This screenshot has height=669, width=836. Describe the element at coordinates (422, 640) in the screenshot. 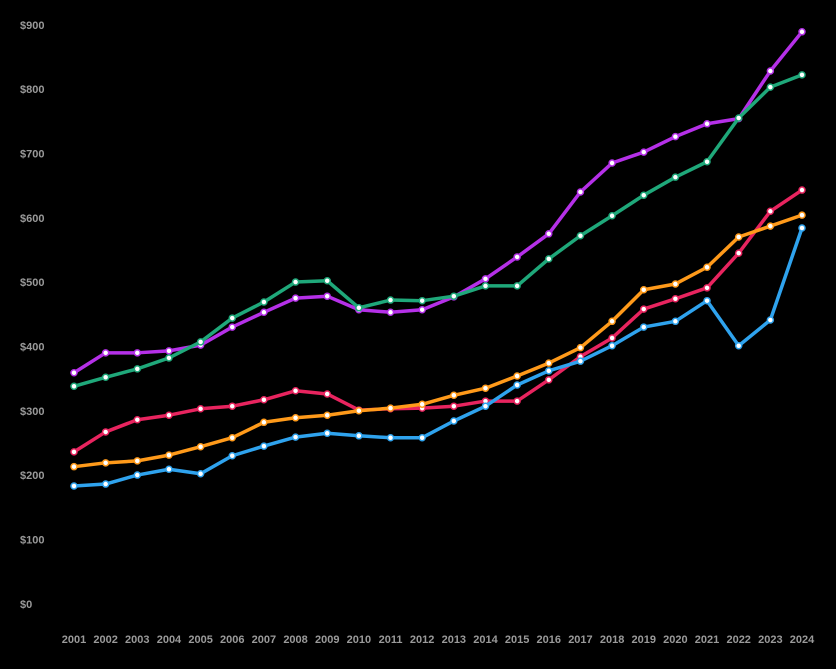

I see `x-tick-label: 2012` at that location.